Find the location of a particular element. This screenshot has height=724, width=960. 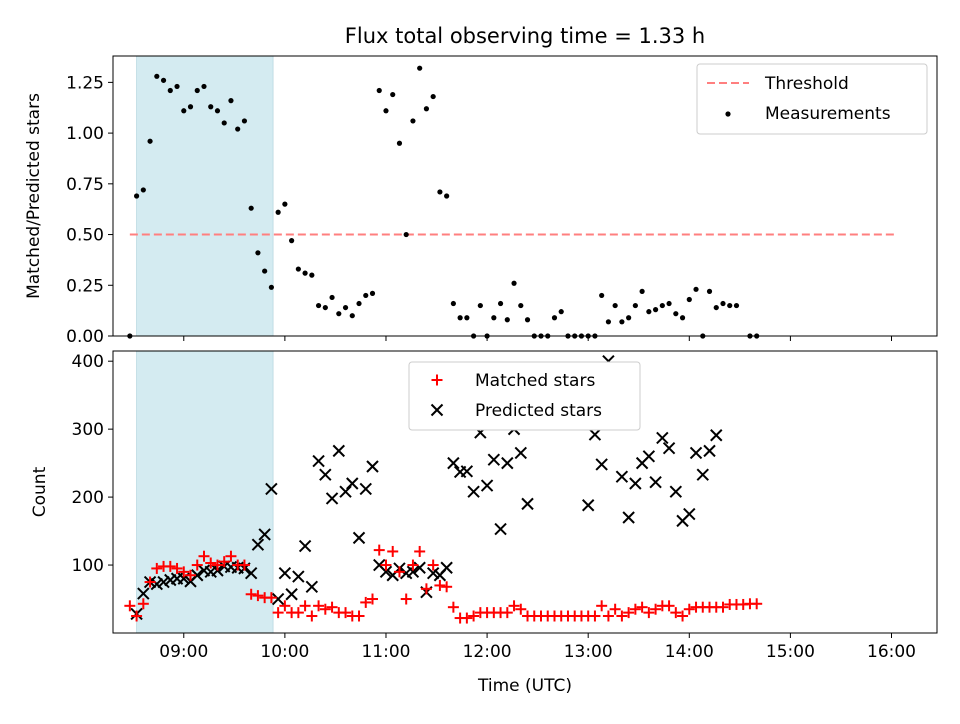

bottom-y-axis-label: Count is located at coordinates (40, 491).